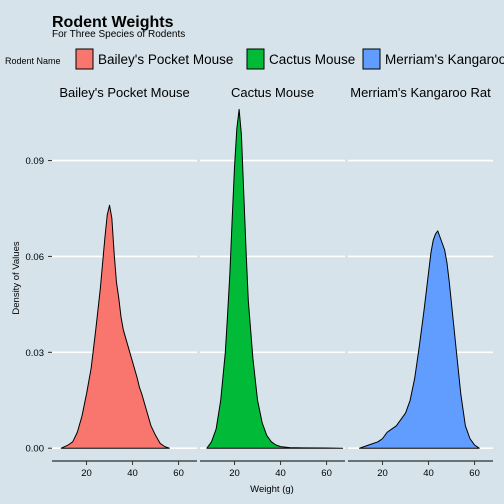 This screenshot has width=504, height=504. Describe the element at coordinates (84, 59) in the screenshot. I see `legend-key-bailey-s-pocket-mouse` at that location.